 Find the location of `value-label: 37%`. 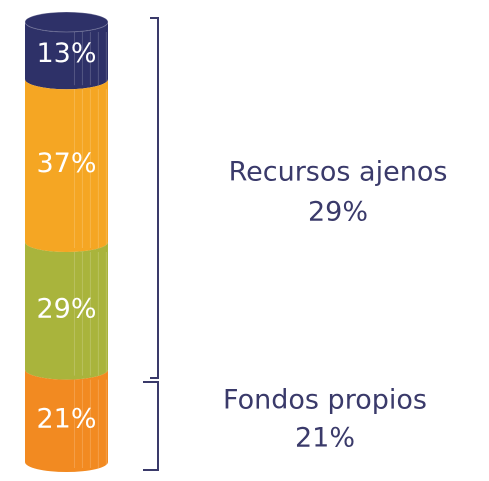

value-label: 37% is located at coordinates (66, 163).